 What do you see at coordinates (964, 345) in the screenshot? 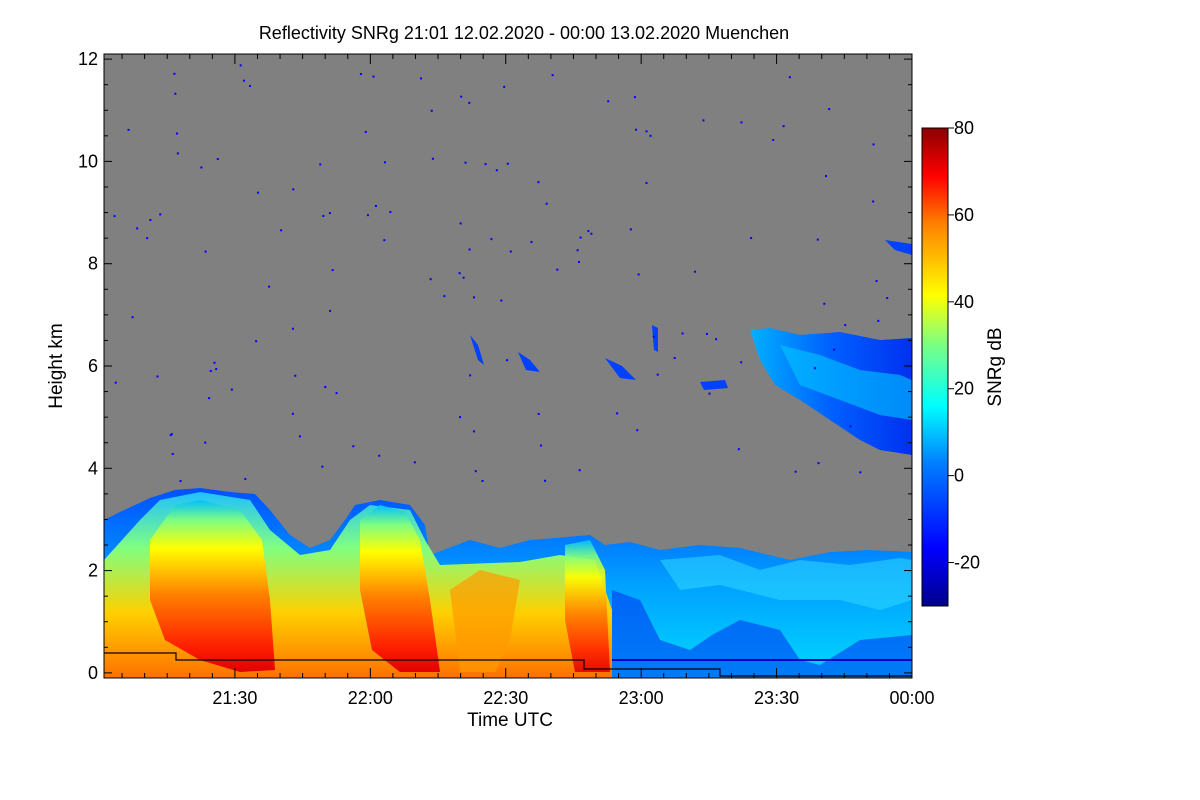
I see `colorbar-ticks: -20 0 20 40 60 80` at bounding box center [964, 345].